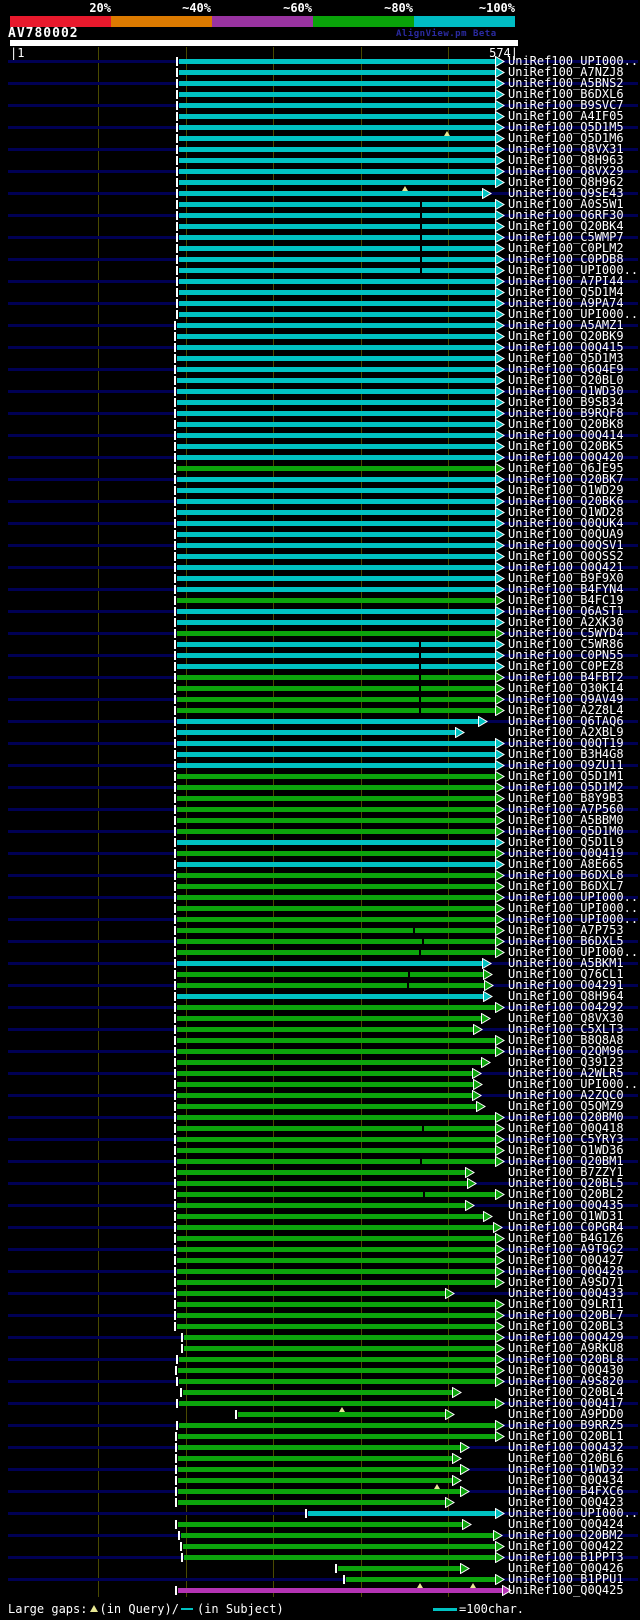 This screenshot has width=640, height=1620. What do you see at coordinates (566, 1557) in the screenshot?
I see `subject-label: UniRef100_B1PPT3` at bounding box center [566, 1557].